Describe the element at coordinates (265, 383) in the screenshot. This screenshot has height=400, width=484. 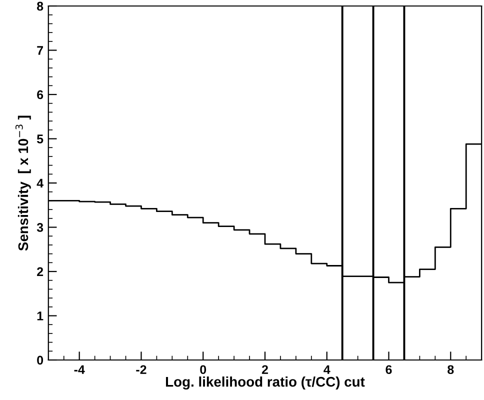
I see `x-axis-title: Log. likelihood ratio (τ/CC) cut` at that location.